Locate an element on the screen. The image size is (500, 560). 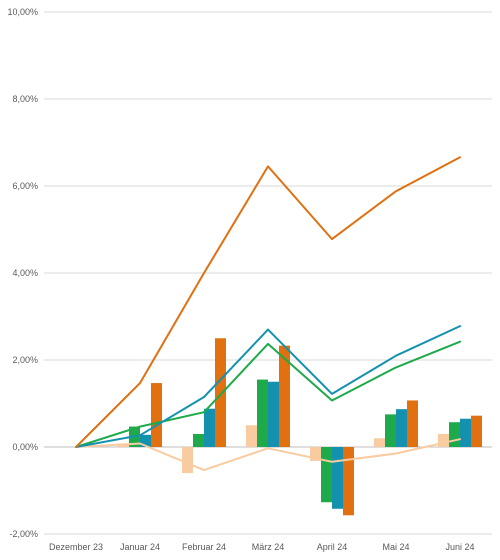
y-tick-label: 6,00% is located at coordinates (25, 186).